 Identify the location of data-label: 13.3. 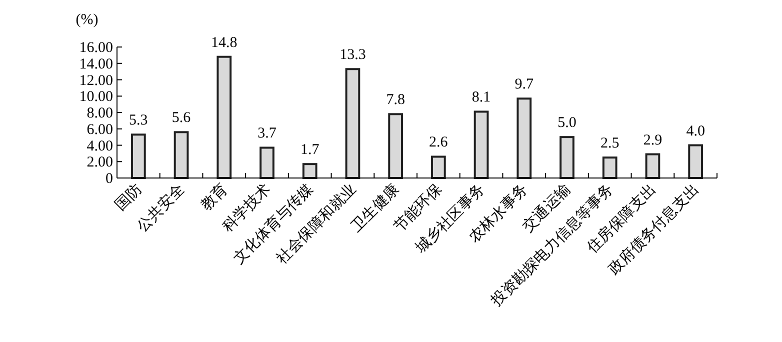
(353, 55).